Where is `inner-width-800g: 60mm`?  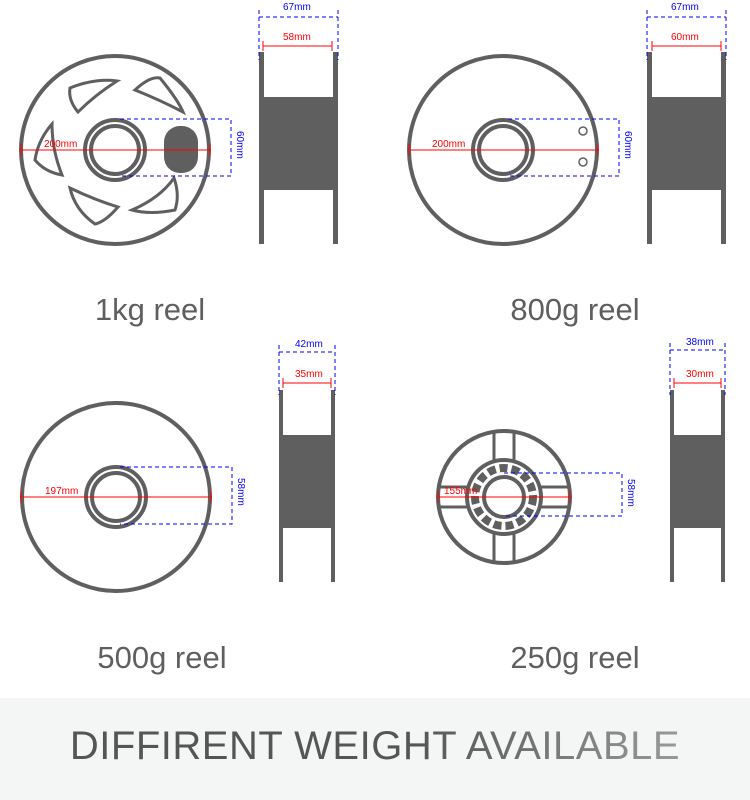 inner-width-800g: 60mm is located at coordinates (685, 37).